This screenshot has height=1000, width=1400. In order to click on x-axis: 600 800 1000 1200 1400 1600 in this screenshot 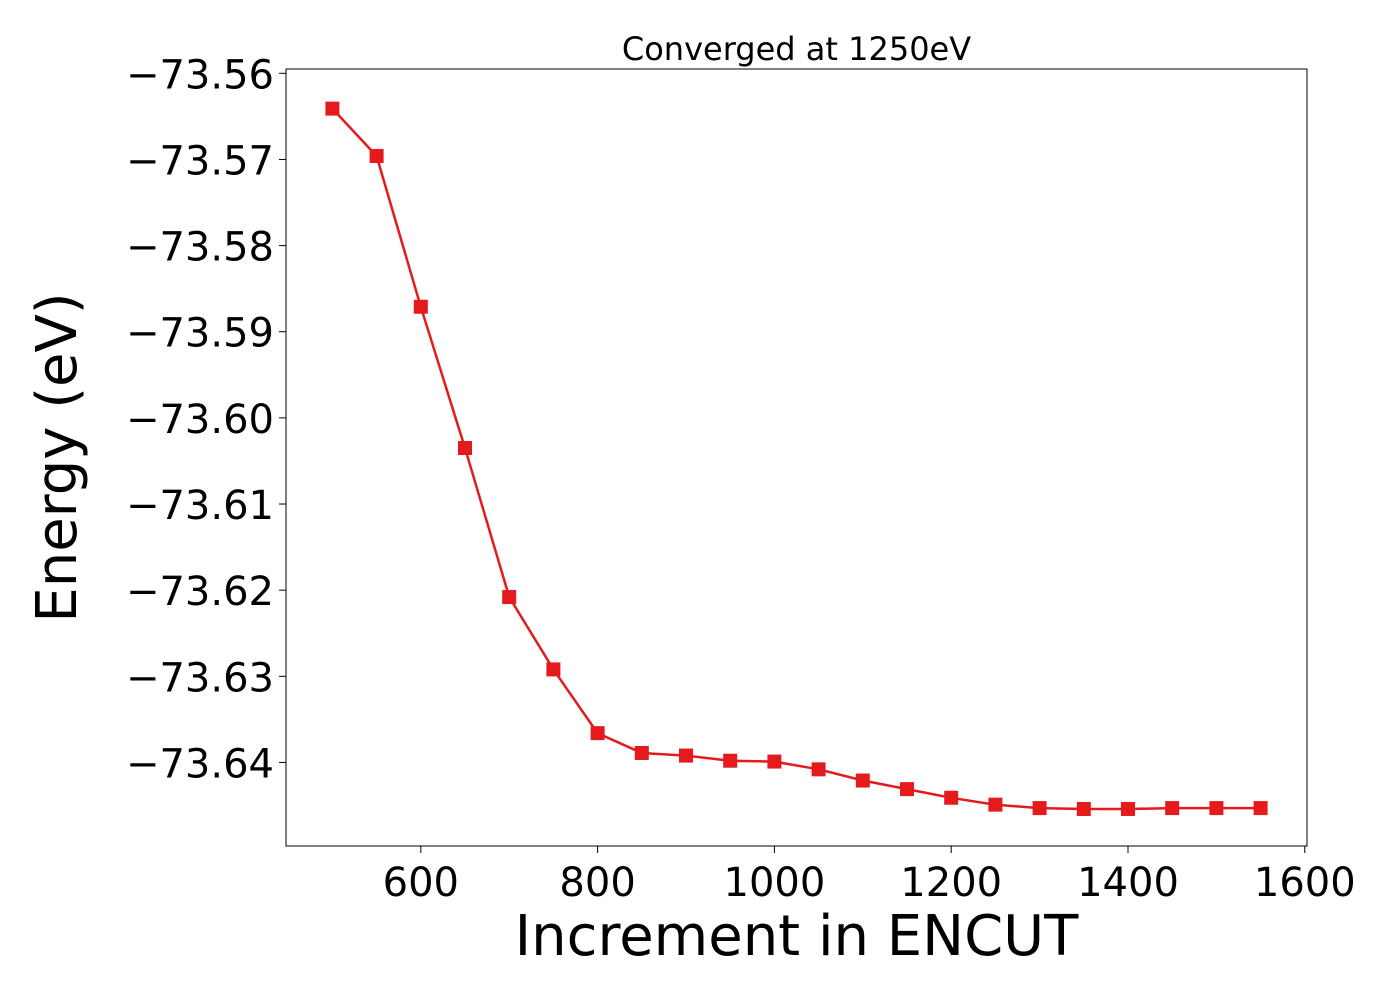, I will do `click(869, 876)`.